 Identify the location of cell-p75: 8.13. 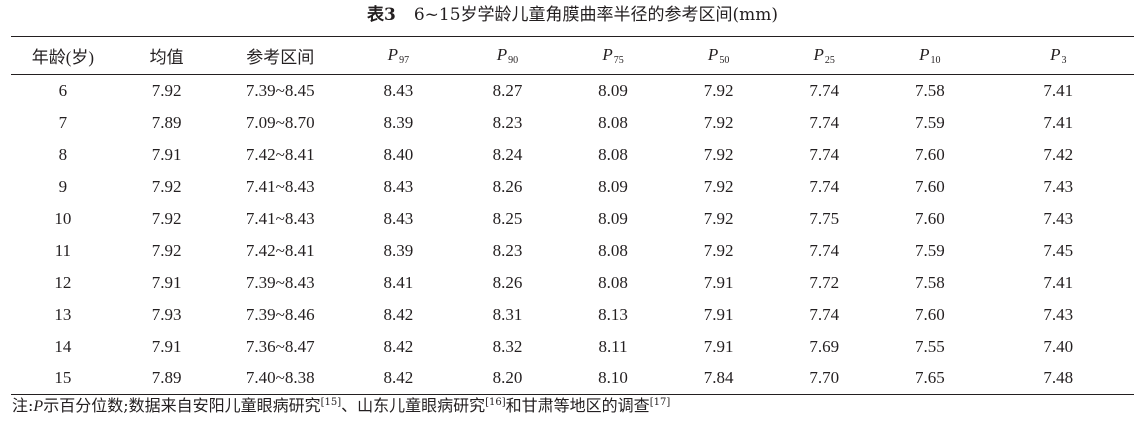
(613, 314).